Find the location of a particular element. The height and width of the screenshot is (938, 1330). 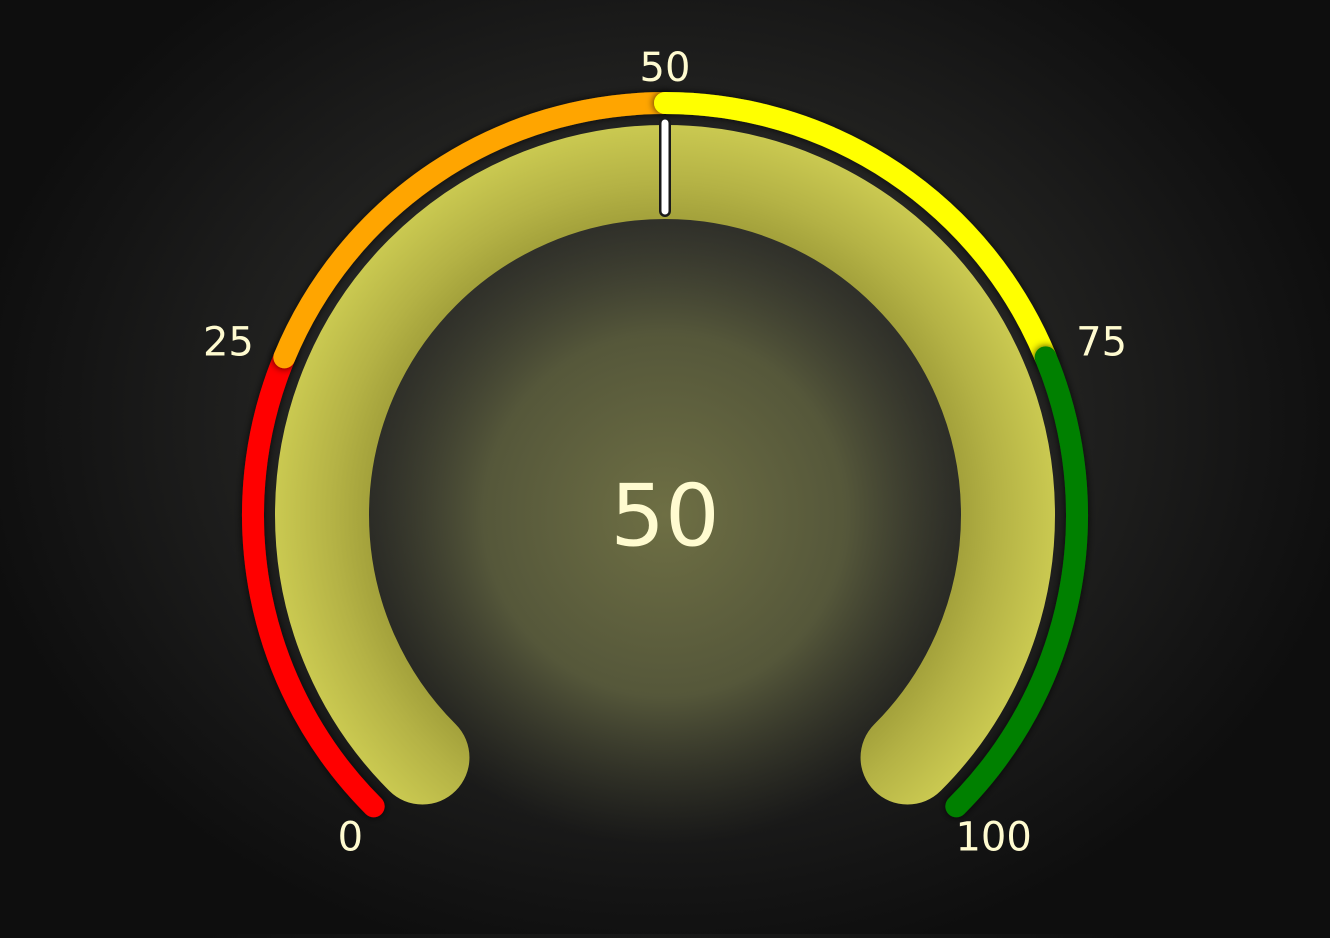

gauge-tick-label: 100 is located at coordinates (993, 838).